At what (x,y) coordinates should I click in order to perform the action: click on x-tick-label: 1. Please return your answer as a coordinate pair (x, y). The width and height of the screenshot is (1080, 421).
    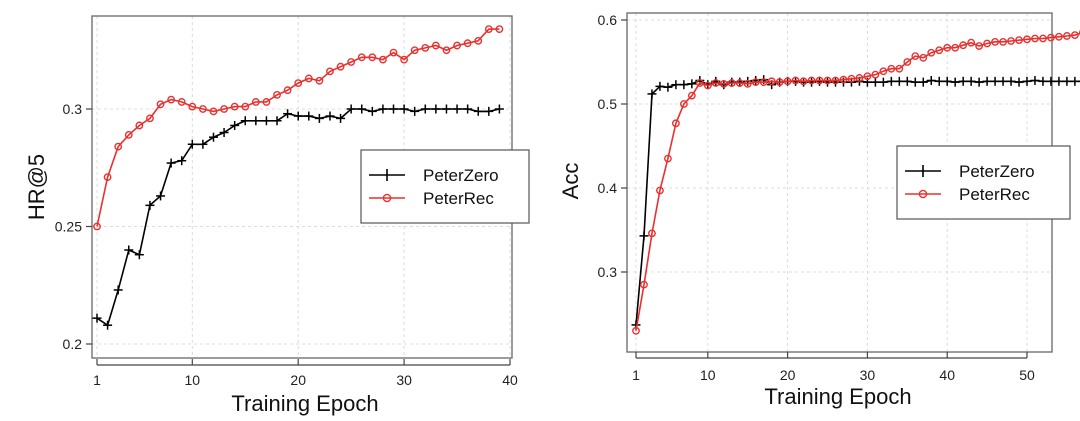
    Looking at the image, I should click on (636, 375).